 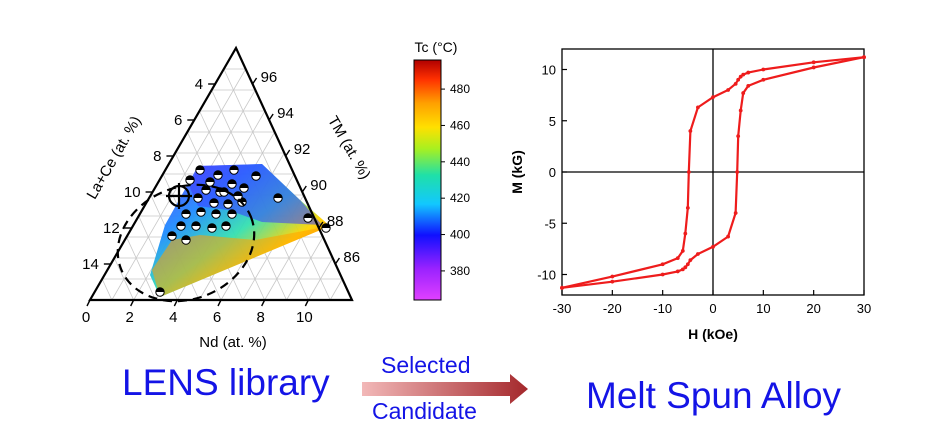 What do you see at coordinates (714, 395) in the screenshot?
I see `melt-spun-alloy-caption: Melt Spun Alloy` at bounding box center [714, 395].